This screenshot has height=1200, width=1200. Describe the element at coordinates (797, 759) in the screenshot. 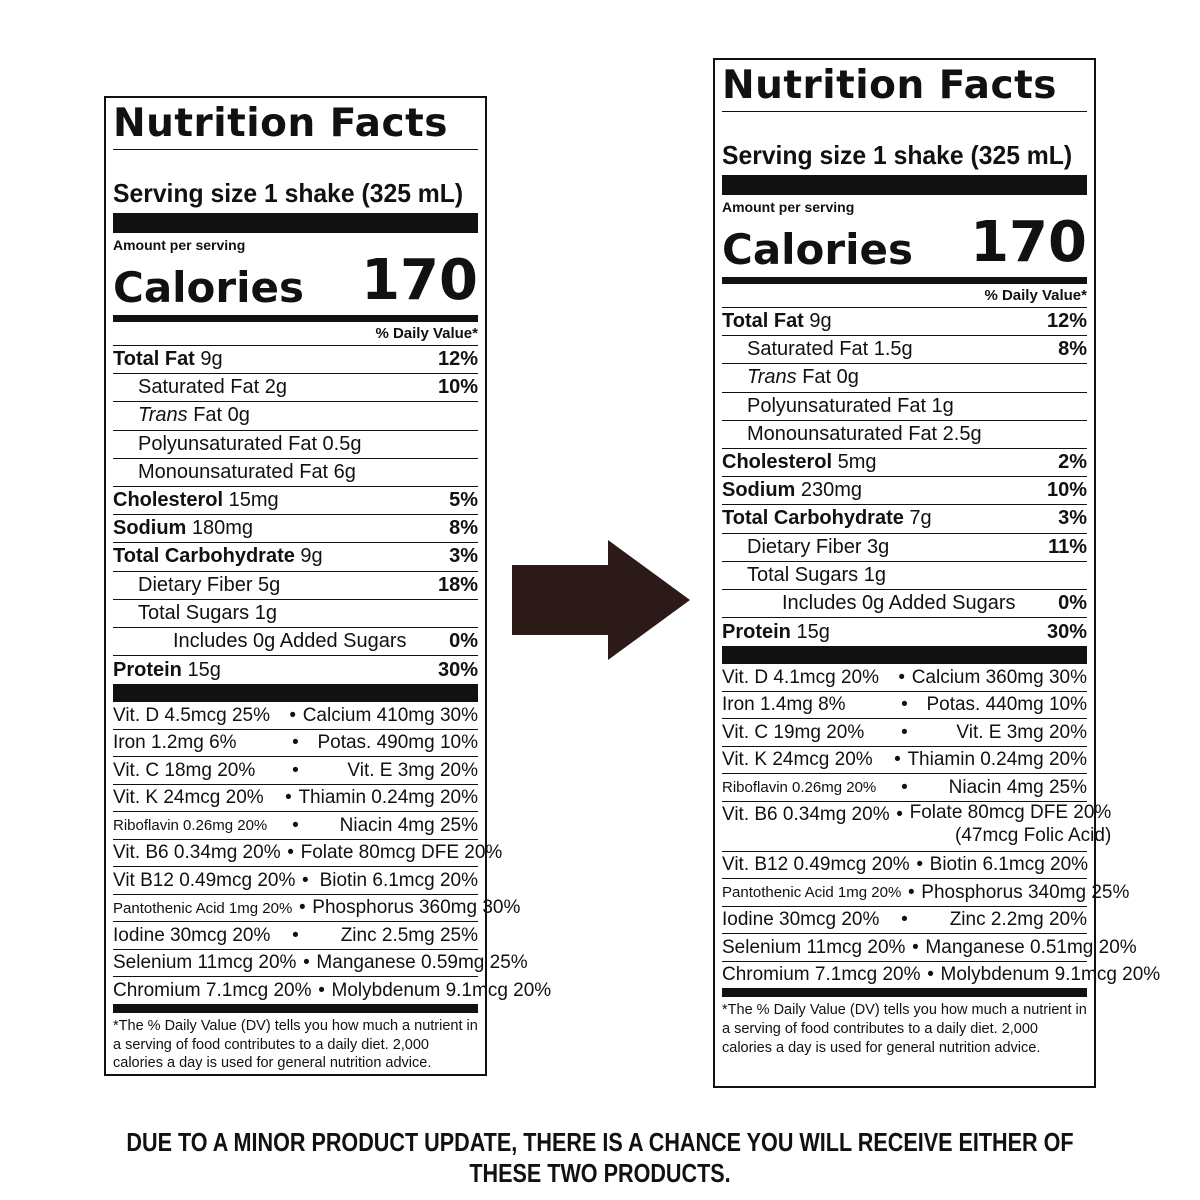

I see `vitamin-left: Vit. K 24mcg 20%` at that location.